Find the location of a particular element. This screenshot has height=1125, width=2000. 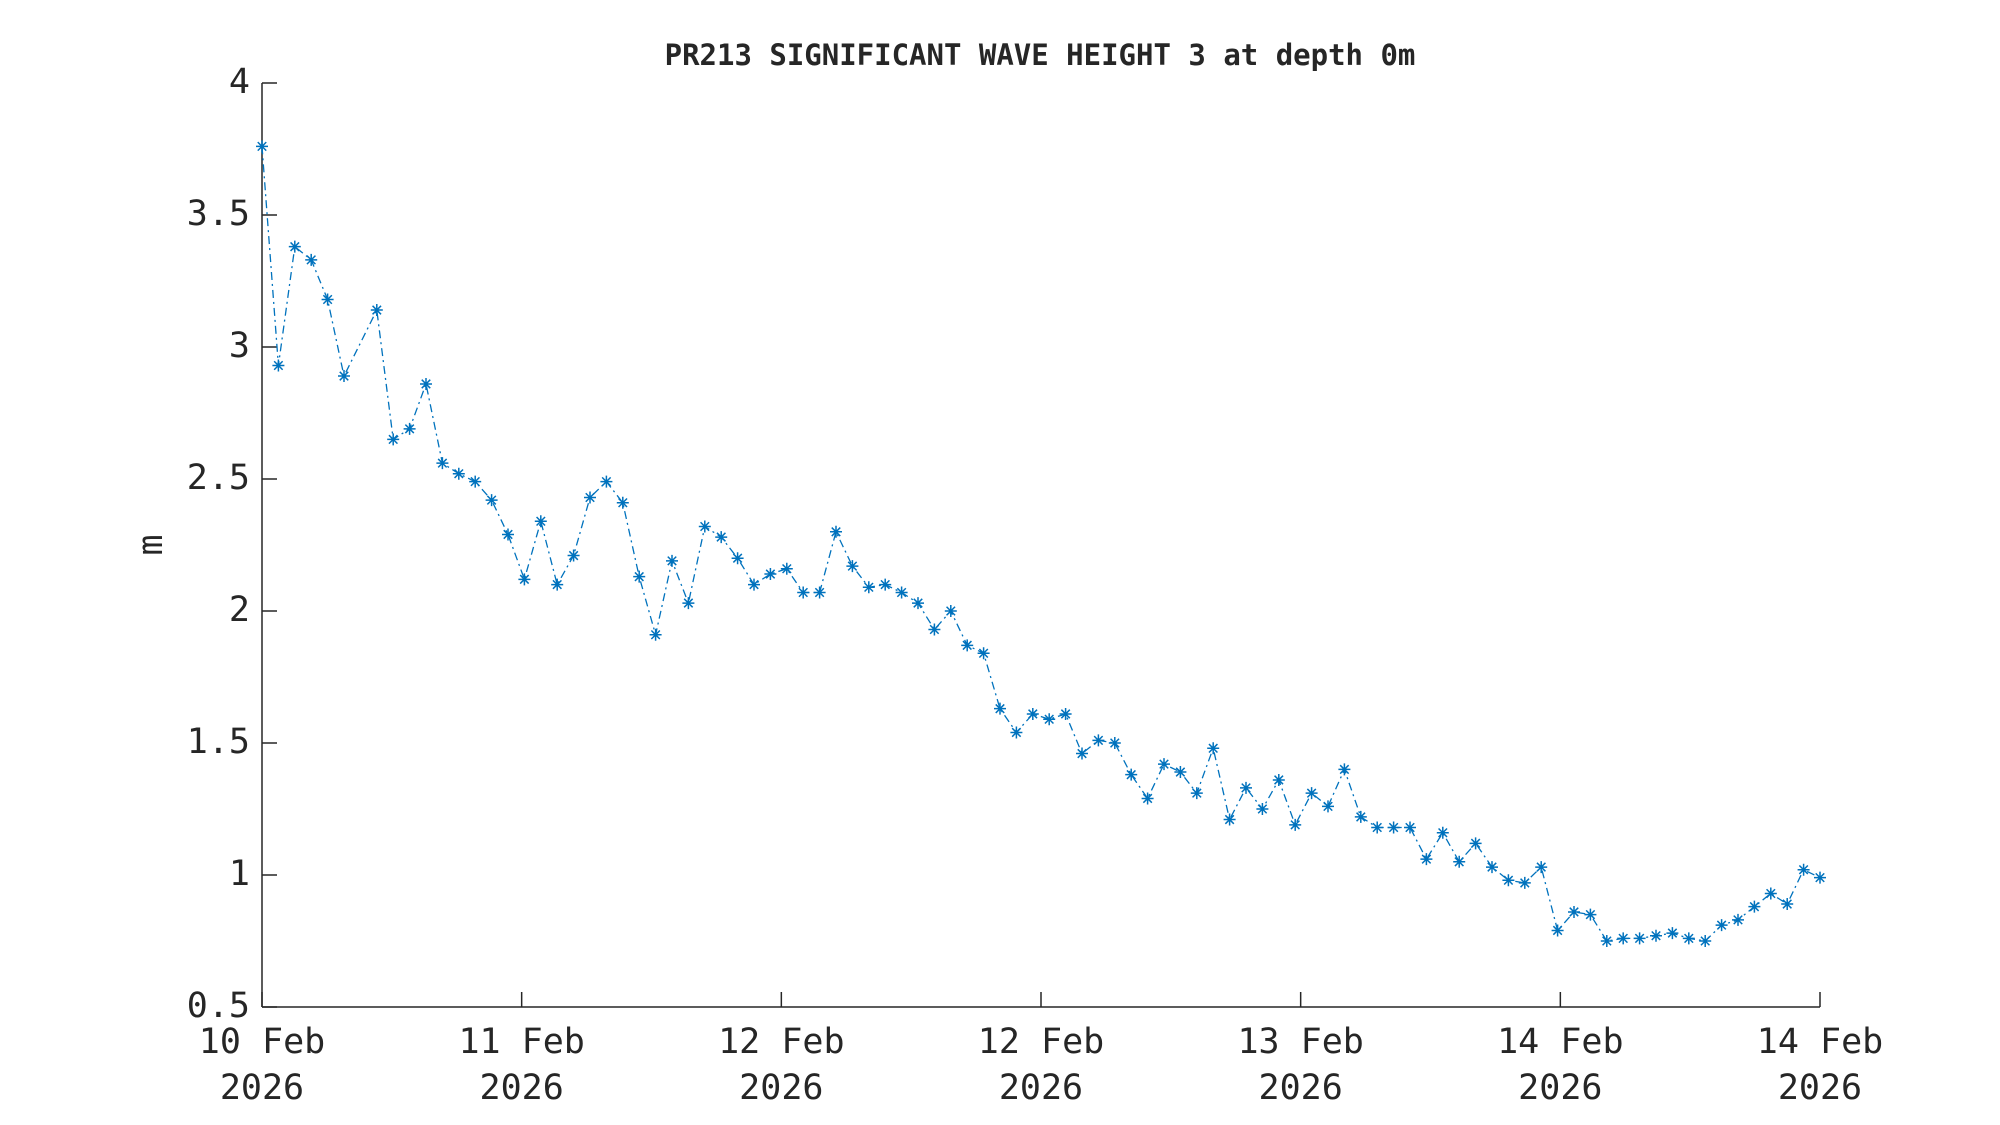

y-tick-label: 3.5 is located at coordinates (218, 214).